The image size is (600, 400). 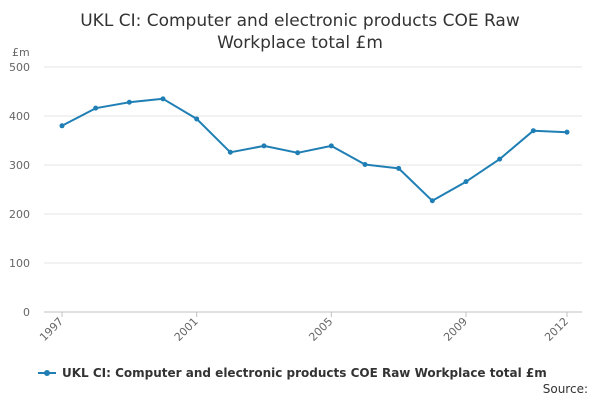 I want to click on x-axis-ticks: 1997 2001 2005 2009 2012, so click(x=304, y=328).